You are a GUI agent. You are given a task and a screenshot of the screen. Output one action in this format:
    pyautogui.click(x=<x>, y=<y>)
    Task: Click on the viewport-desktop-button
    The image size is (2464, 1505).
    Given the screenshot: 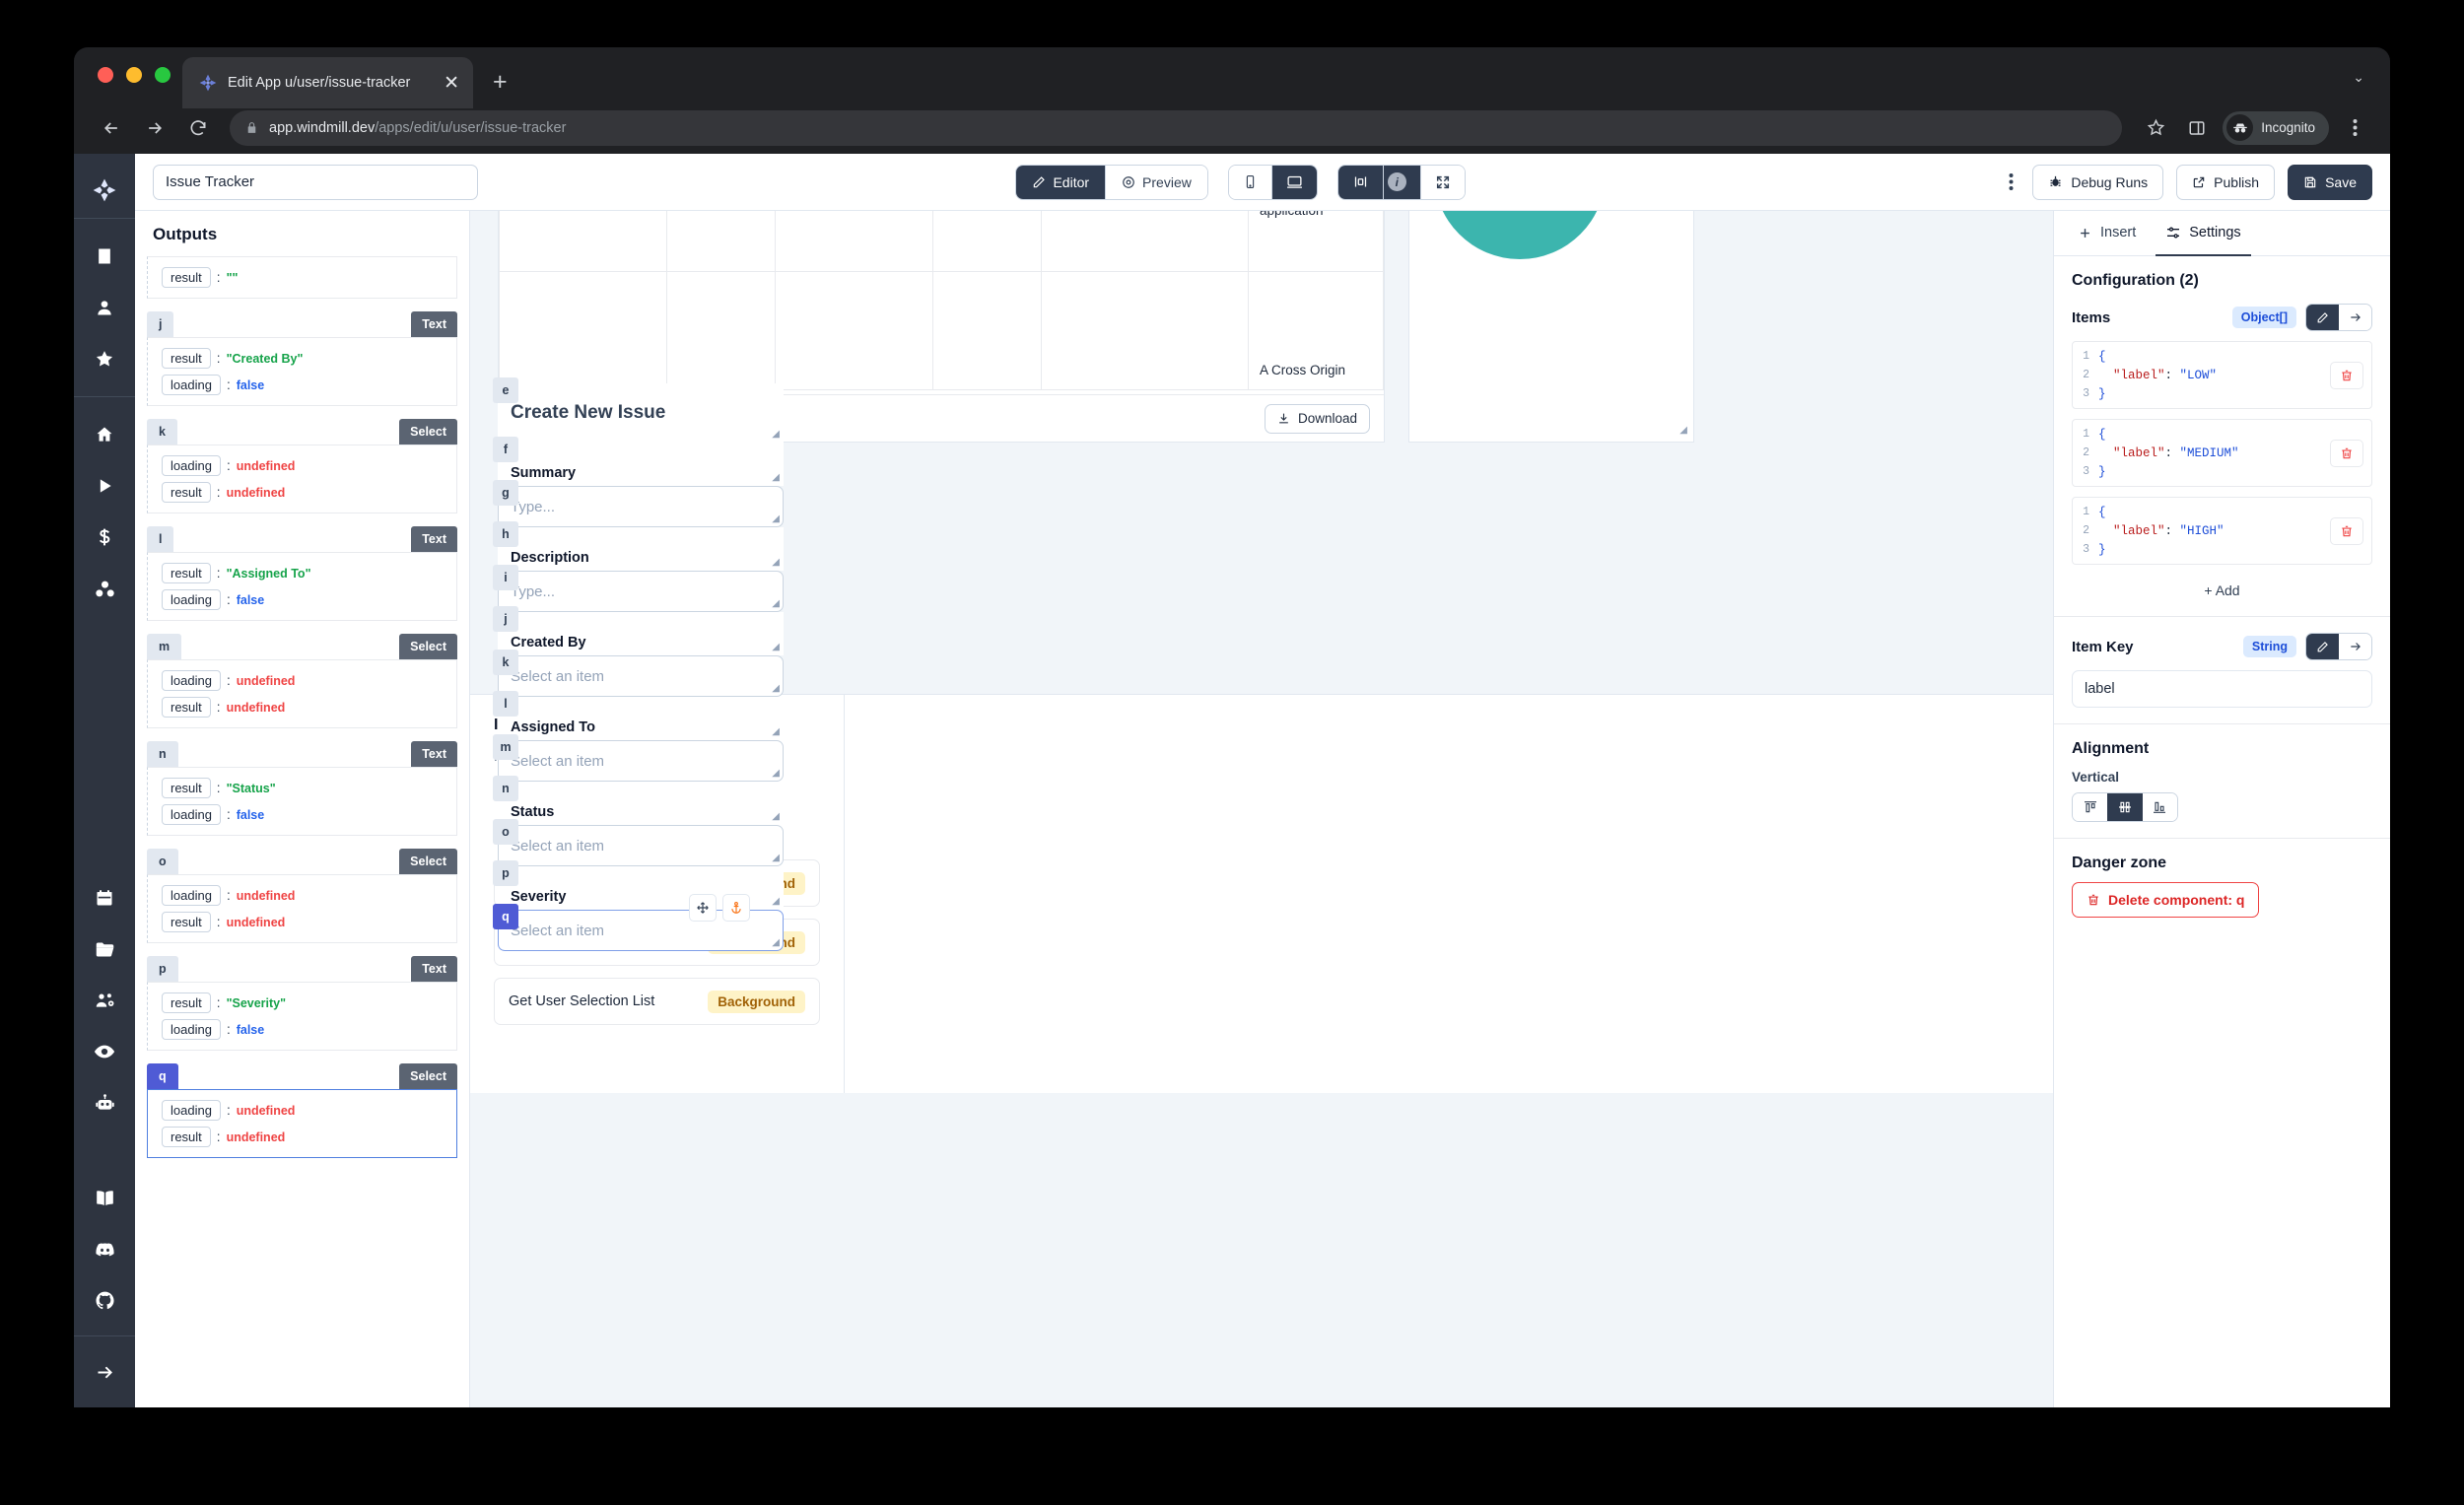 What is the action you would take?
    pyautogui.click(x=1294, y=182)
    